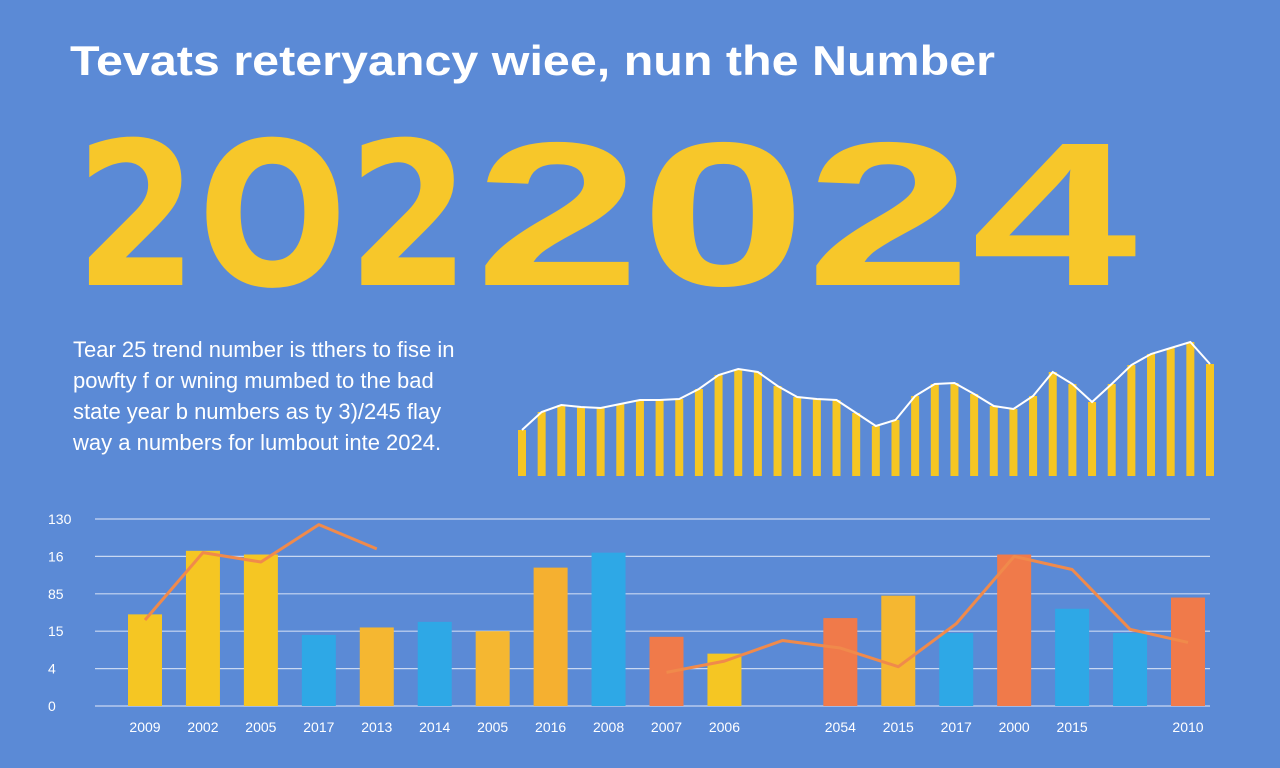 This screenshot has height=768, width=1280. What do you see at coordinates (202, 727) in the screenshot?
I see `x-tick-label: 2002` at bounding box center [202, 727].